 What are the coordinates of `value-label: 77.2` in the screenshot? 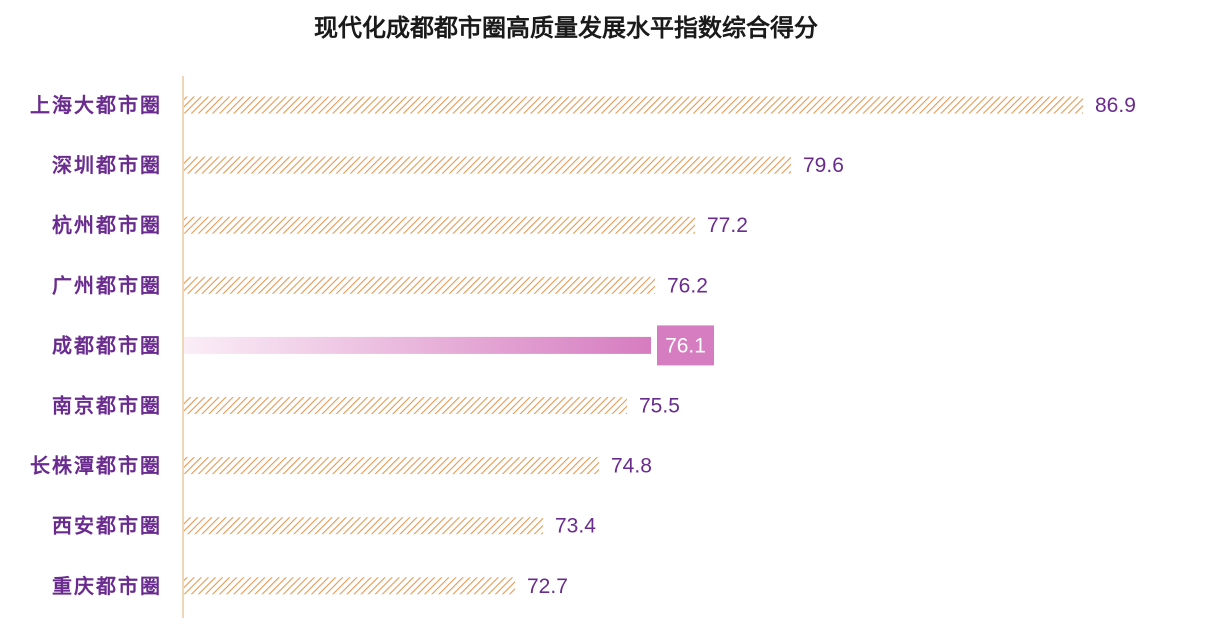 It's located at (727, 225).